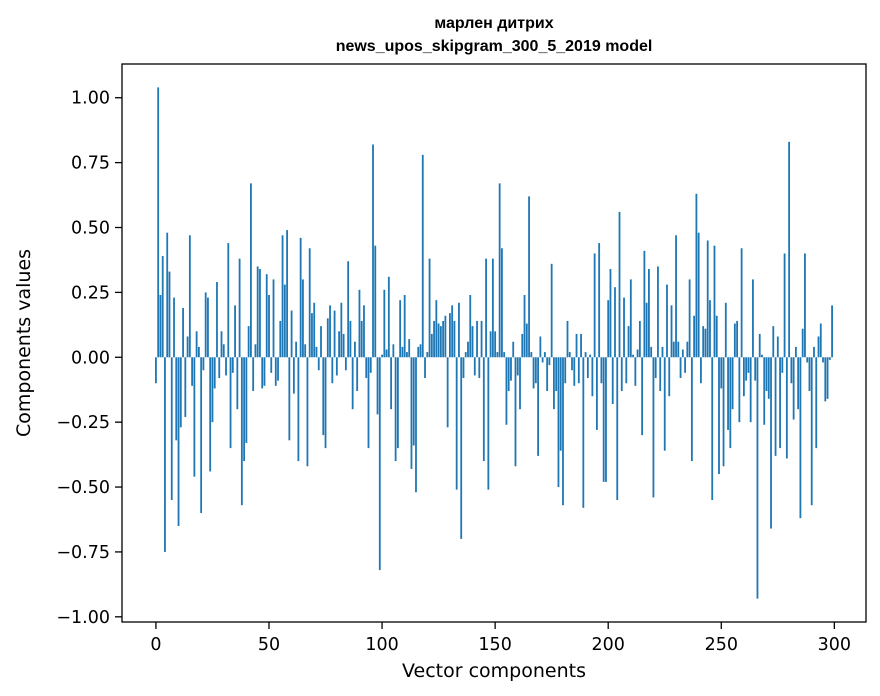 The image size is (880, 696). What do you see at coordinates (494, 645) in the screenshot?
I see `x-tick-label: 150` at bounding box center [494, 645].